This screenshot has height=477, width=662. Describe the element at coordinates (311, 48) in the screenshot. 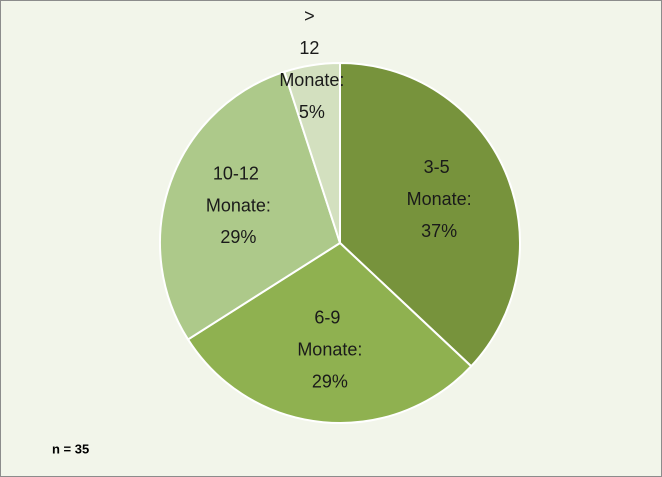

I see `slice-label: > 12 Monate:` at that location.